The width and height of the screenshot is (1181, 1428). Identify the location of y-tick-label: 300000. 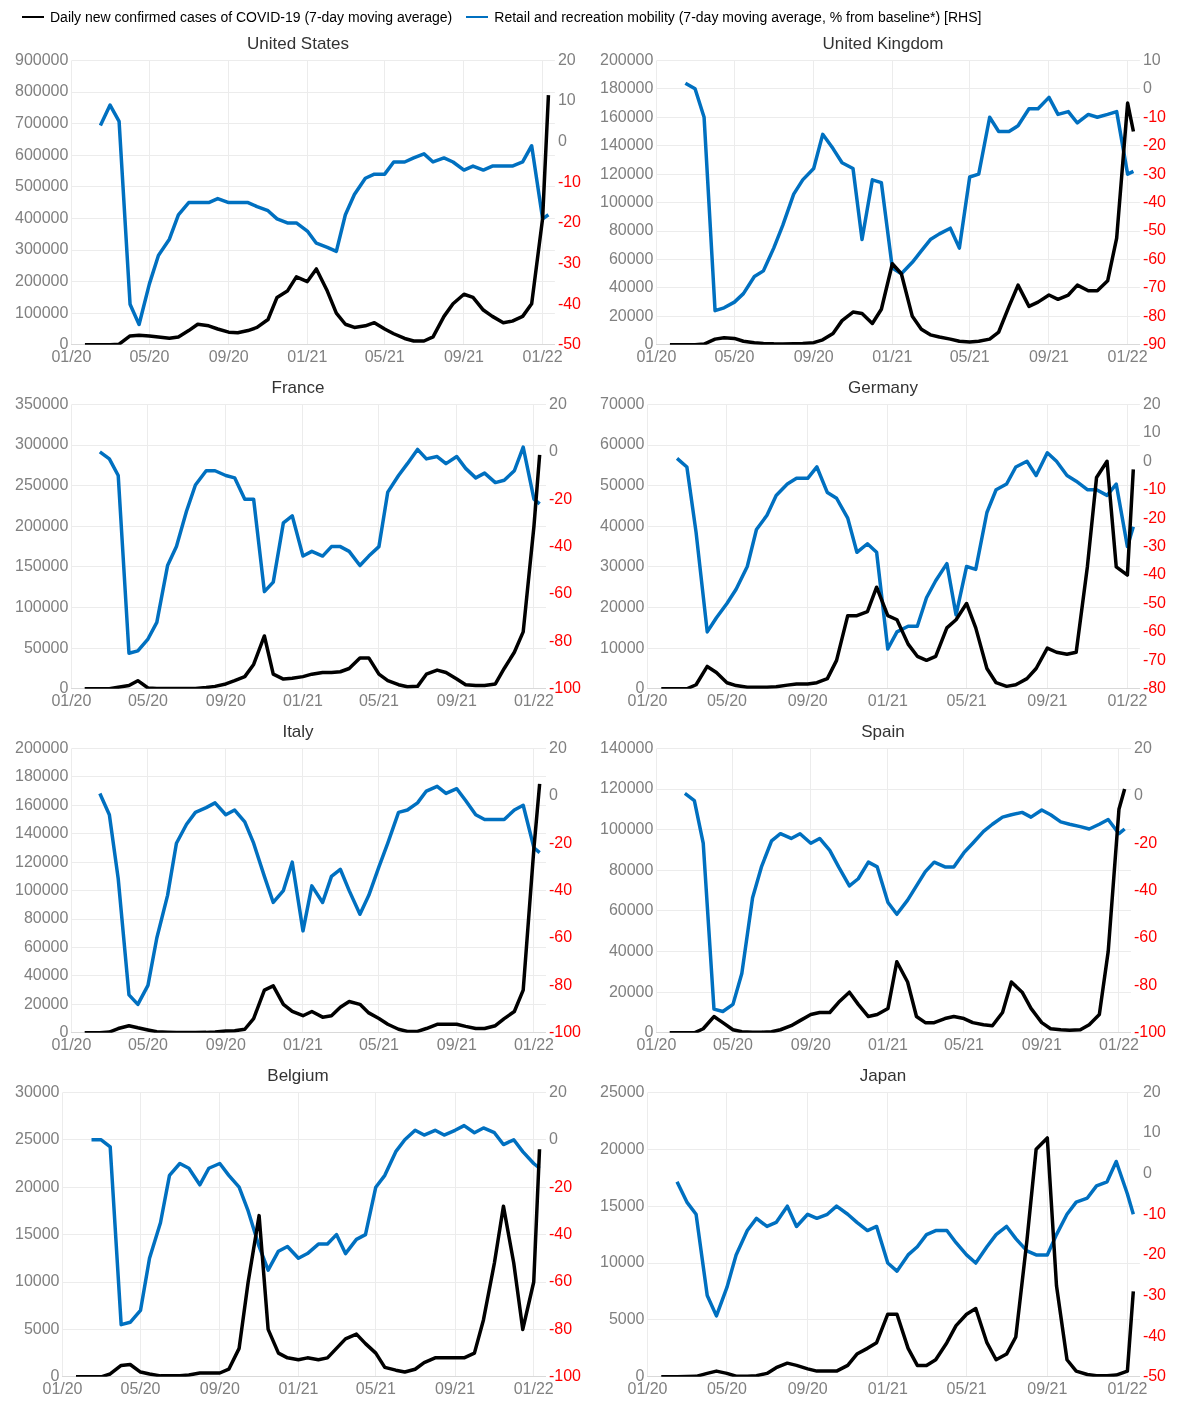
(42, 249).